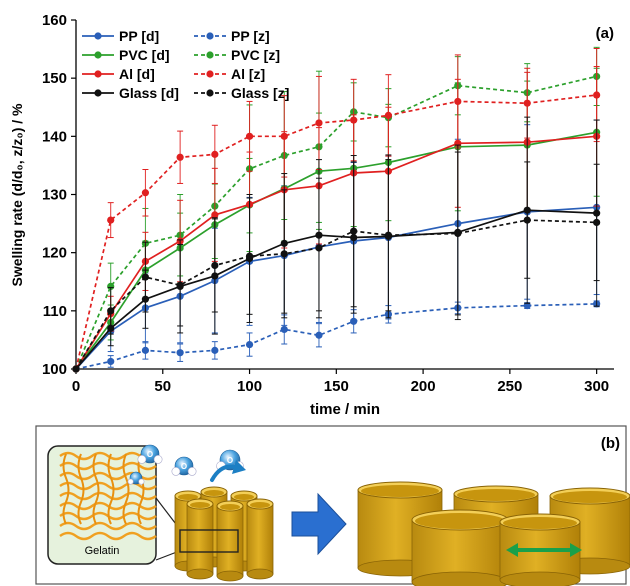 The width and height of the screenshot is (630, 586). What do you see at coordinates (319, 524) in the screenshot?
I see `process-arrow-icon` at bounding box center [319, 524].